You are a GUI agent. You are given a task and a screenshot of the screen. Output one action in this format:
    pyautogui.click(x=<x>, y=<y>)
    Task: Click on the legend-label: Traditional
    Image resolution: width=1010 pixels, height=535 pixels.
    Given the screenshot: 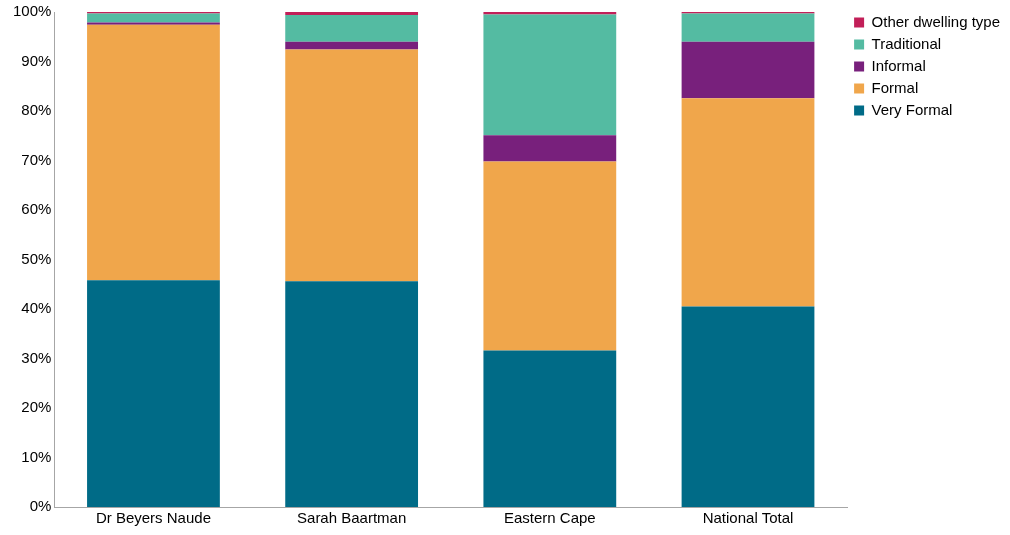 What is the action you would take?
    pyautogui.click(x=906, y=43)
    